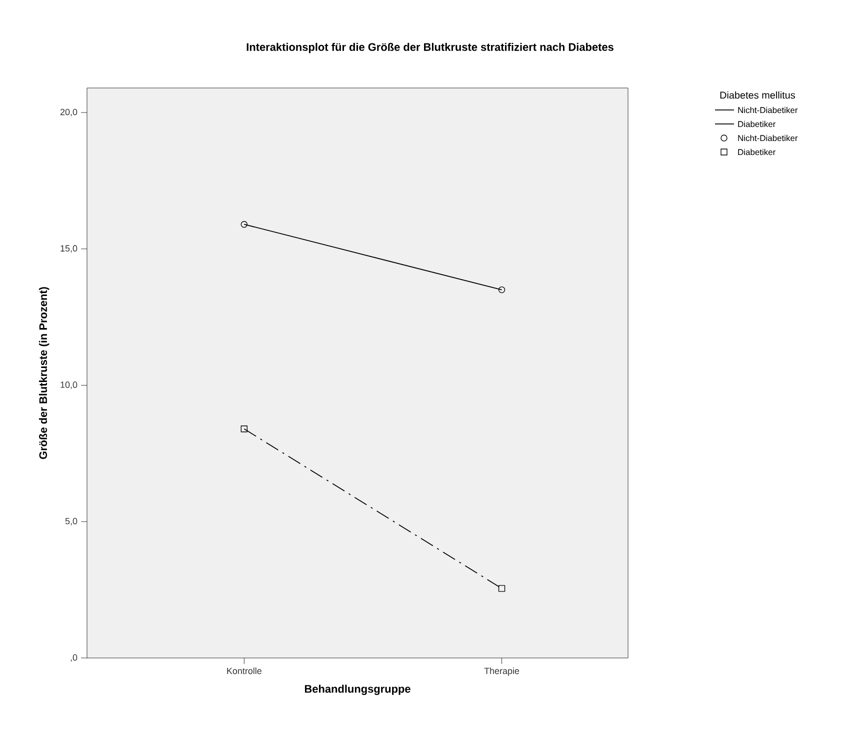 Image resolution: width=860 pixels, height=735 pixels. Describe the element at coordinates (768, 138) in the screenshot. I see `legend-label: Nicht-Diabetiker` at that location.